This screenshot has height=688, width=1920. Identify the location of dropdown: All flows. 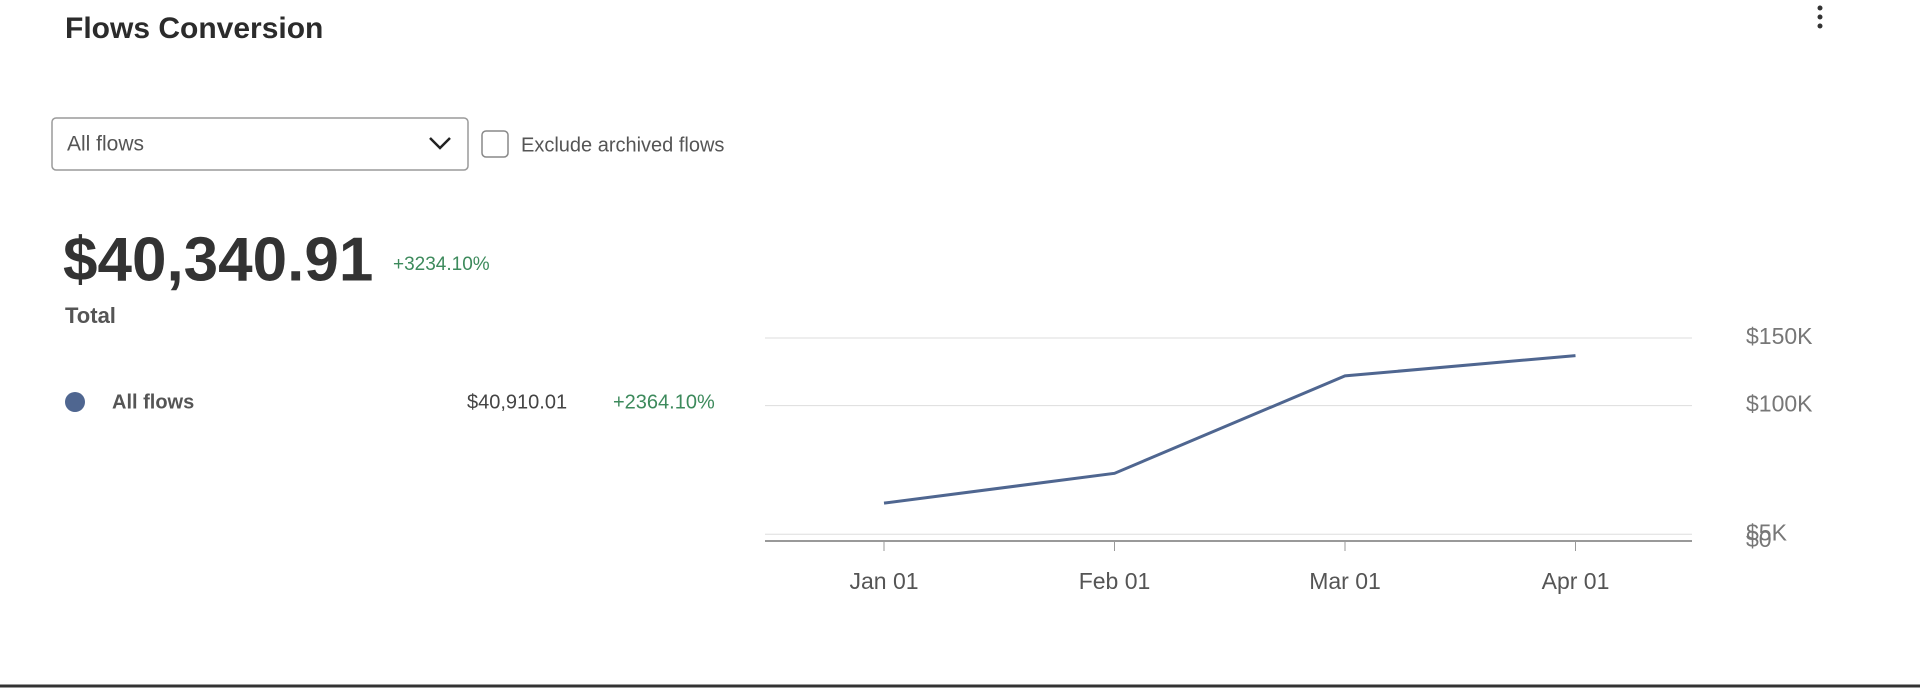
(260, 144).